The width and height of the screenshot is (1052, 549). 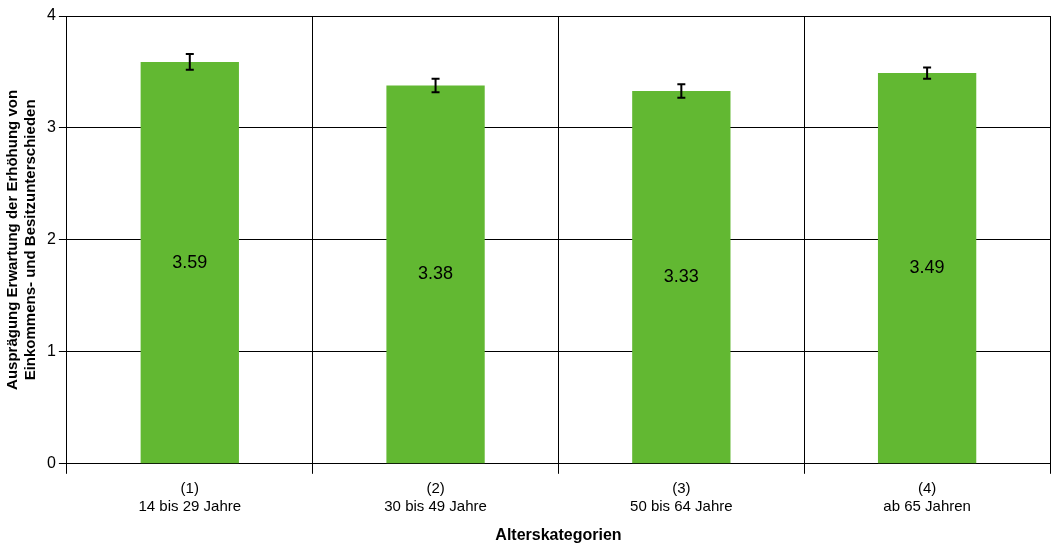 What do you see at coordinates (190, 261) in the screenshot?
I see `data-label: 3.59` at bounding box center [190, 261].